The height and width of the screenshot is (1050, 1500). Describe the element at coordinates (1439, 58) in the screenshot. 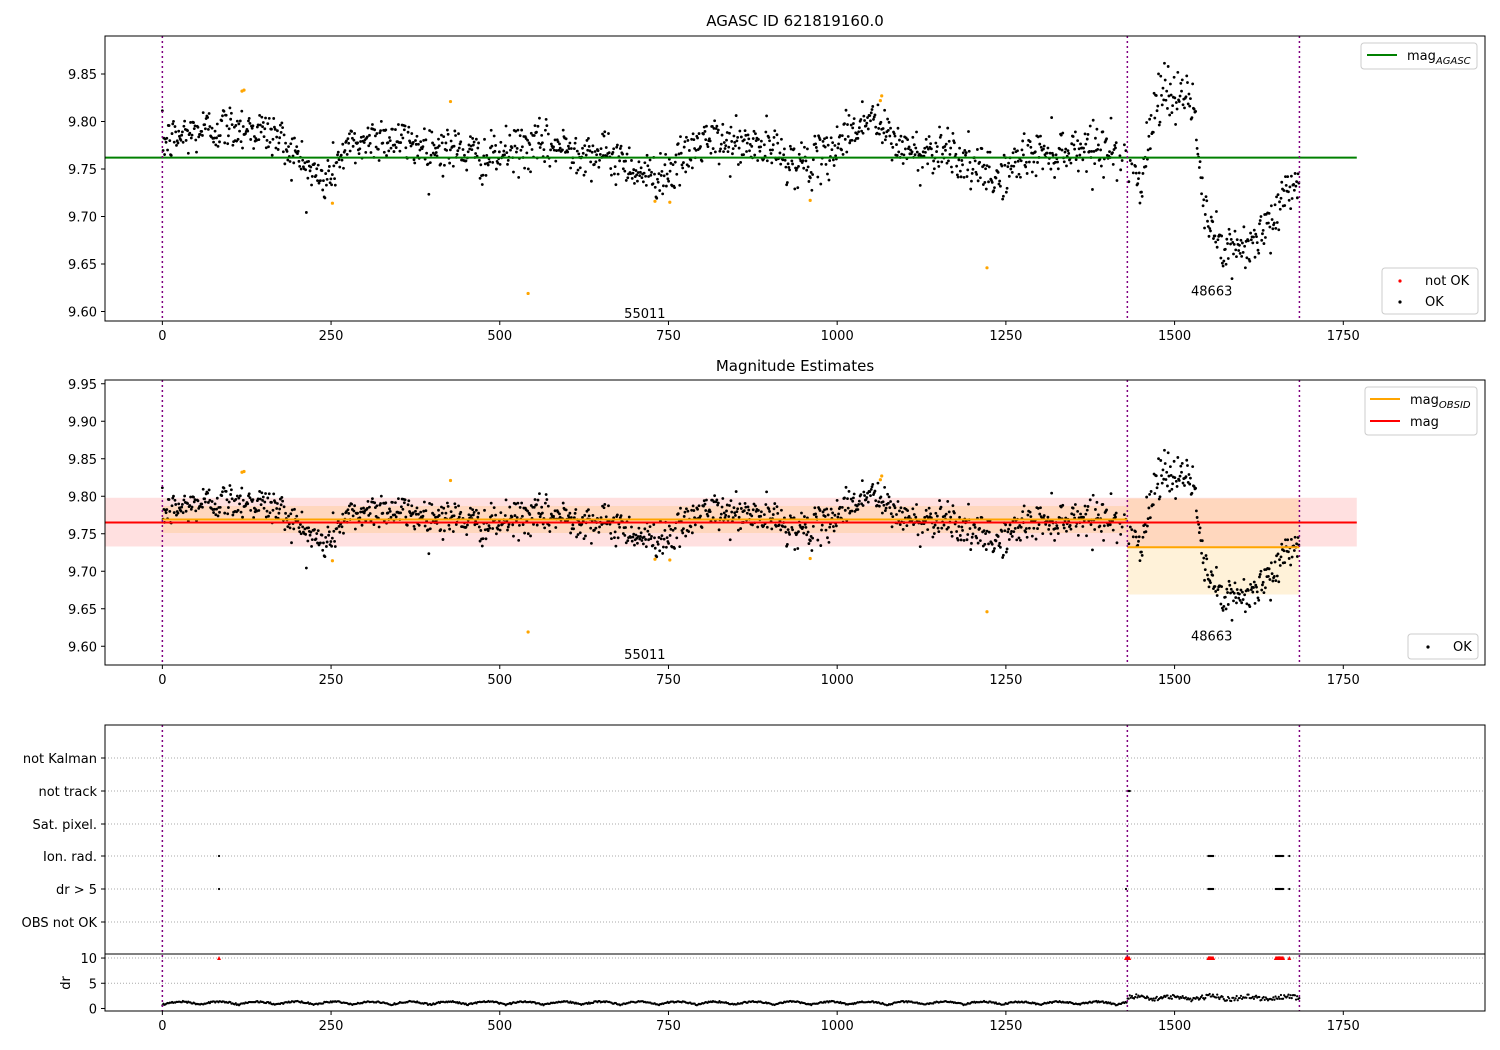

I see `legend-label-mag-agasc: magAGASC` at that location.